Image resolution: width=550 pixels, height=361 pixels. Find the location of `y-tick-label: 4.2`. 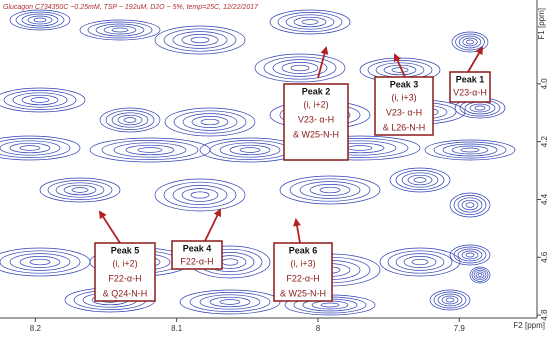

y-tick-label: 4.2 is located at coordinates (544, 142).